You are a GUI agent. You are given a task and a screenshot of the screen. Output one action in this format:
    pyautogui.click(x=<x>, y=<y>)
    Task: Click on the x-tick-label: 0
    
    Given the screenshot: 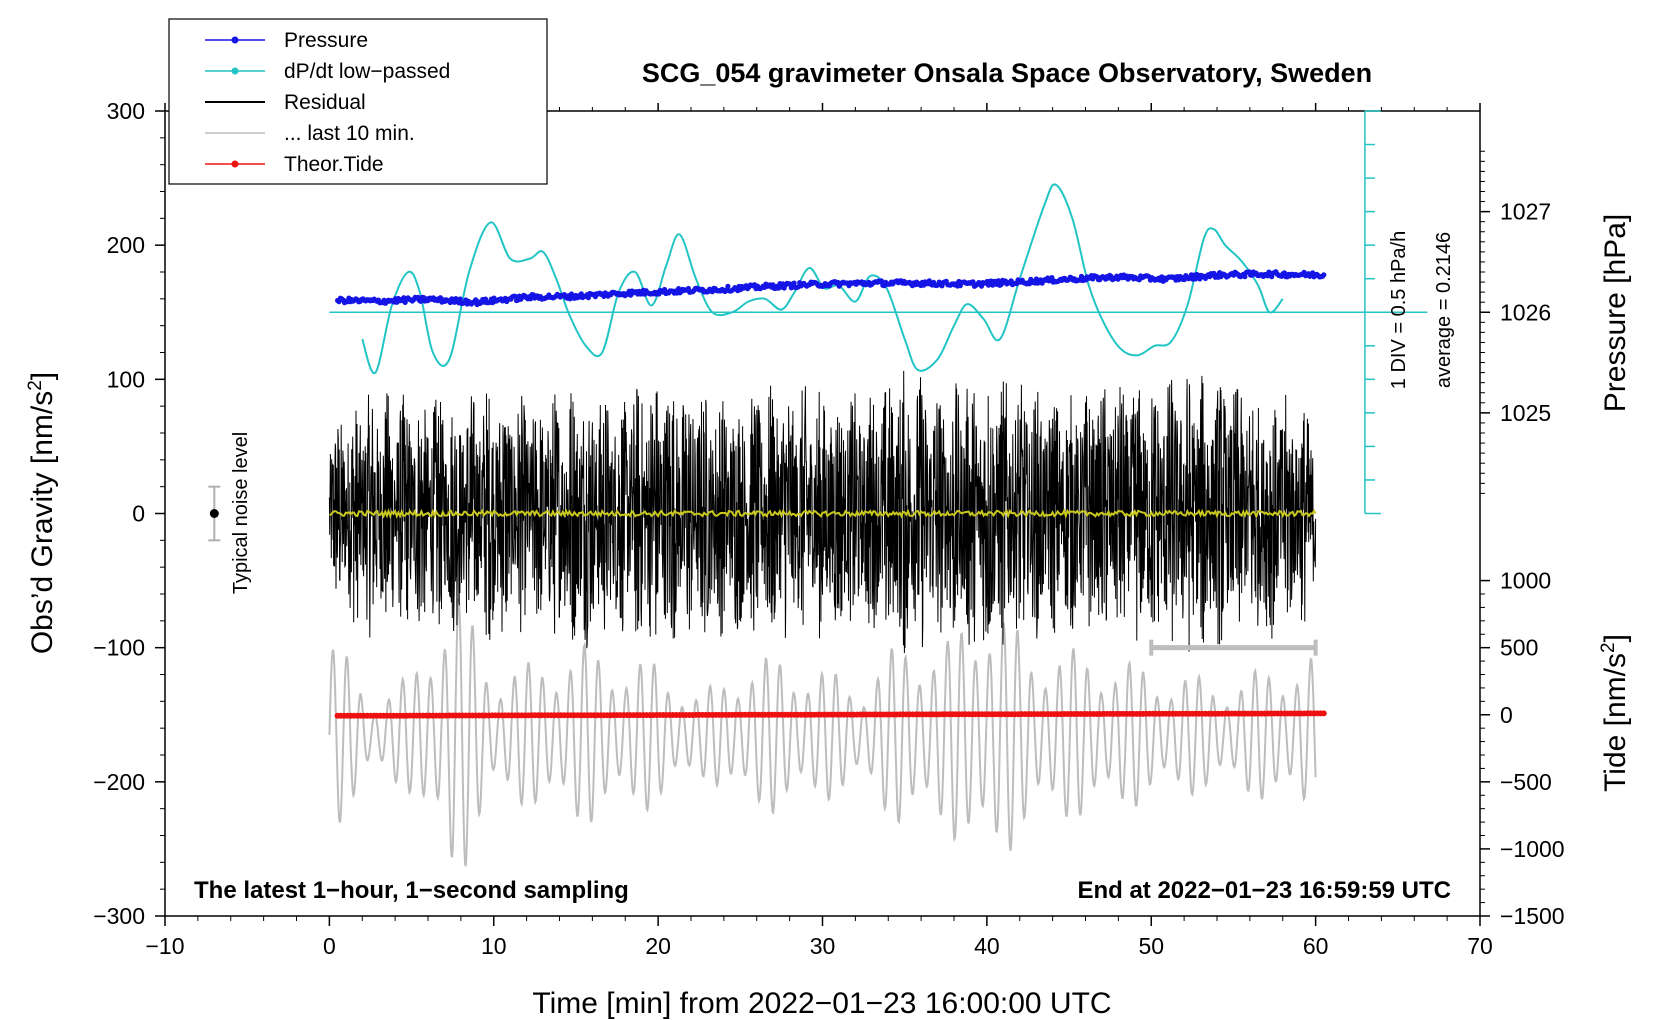 What is the action you would take?
    pyautogui.click(x=329, y=946)
    